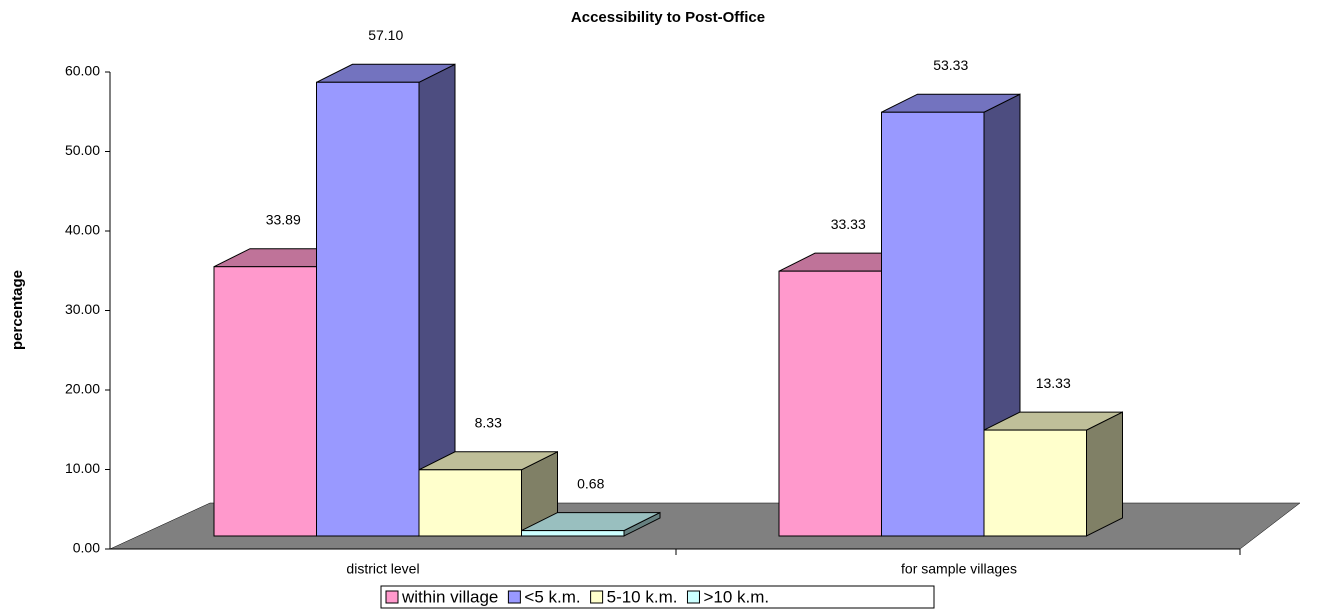 The width and height of the screenshot is (1336, 611). I want to click on y-axis-label: percentage, so click(17, 310).